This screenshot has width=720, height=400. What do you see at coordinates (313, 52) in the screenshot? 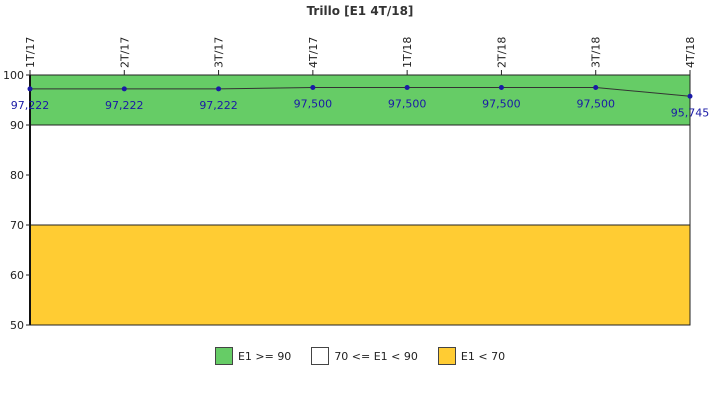
I see `x-tick-label: 4T/17` at bounding box center [313, 52].